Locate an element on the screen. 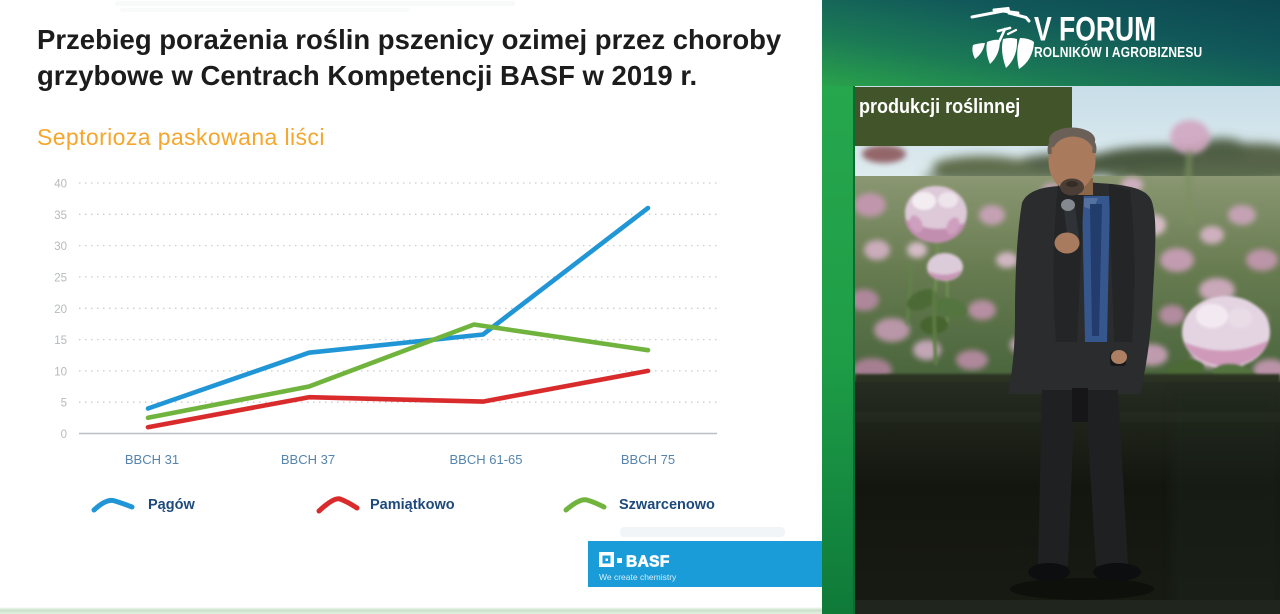 The image size is (1280, 614). svg-text: 40 is located at coordinates (60, 185).